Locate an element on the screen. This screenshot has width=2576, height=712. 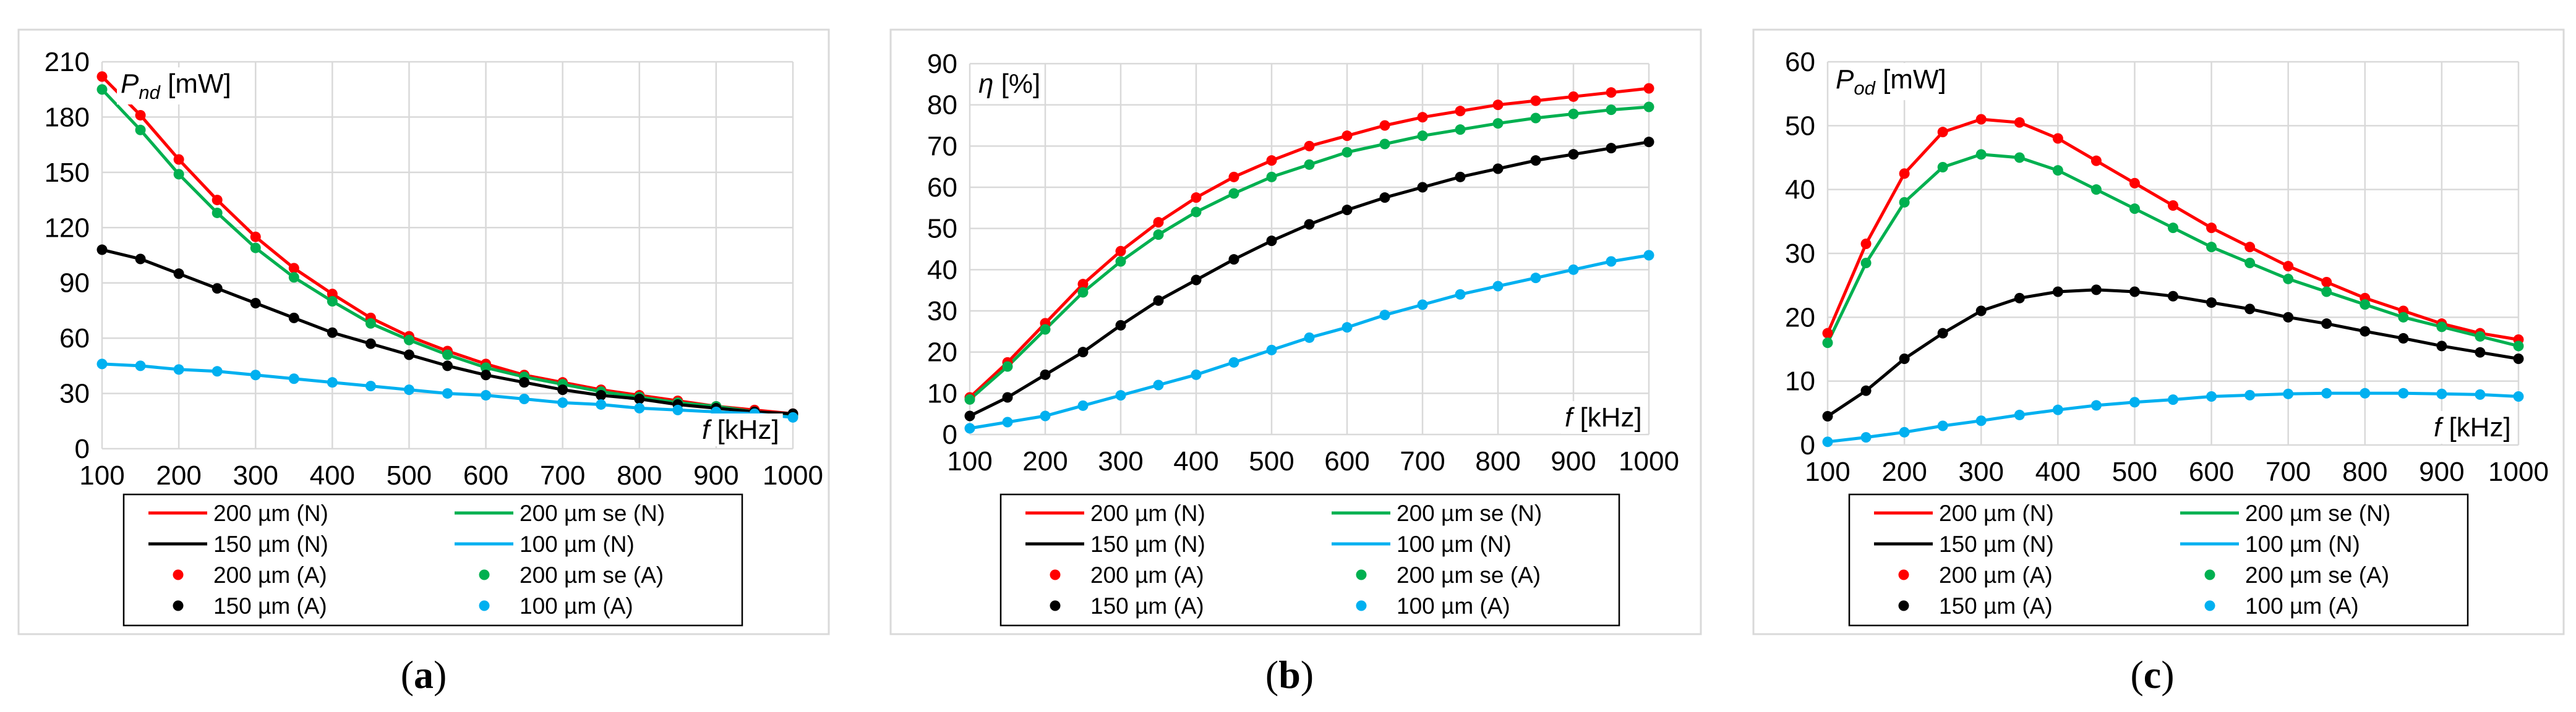
legend-label: 100 µm (N) is located at coordinates (1455, 544).